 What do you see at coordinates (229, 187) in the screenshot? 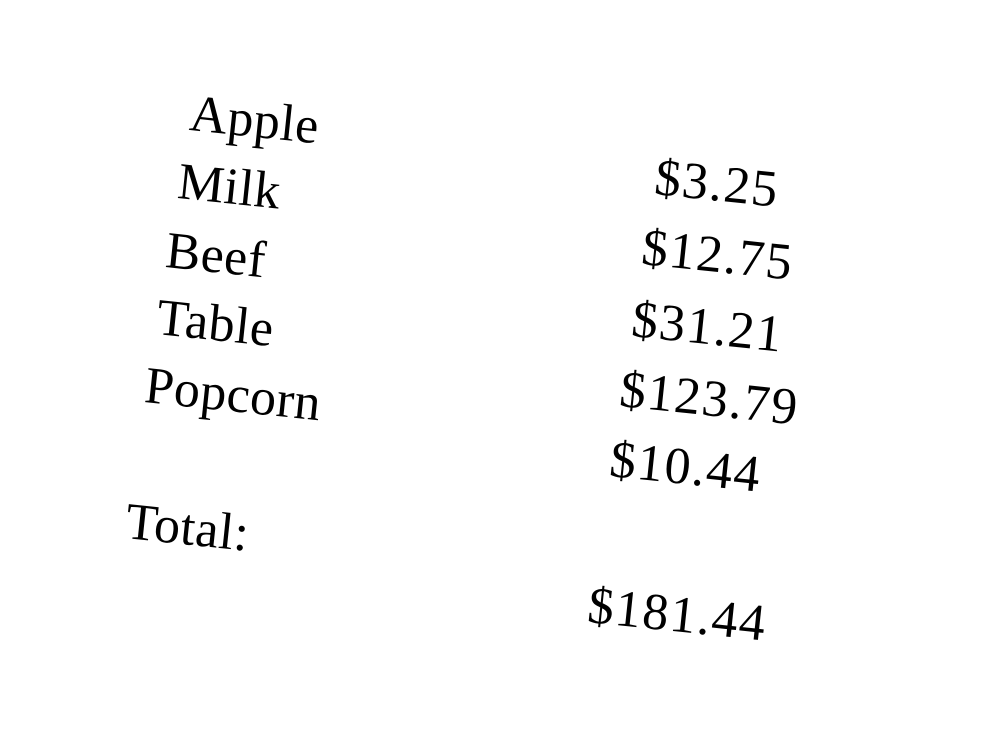
I see `item-name-milk: Milk` at bounding box center [229, 187].